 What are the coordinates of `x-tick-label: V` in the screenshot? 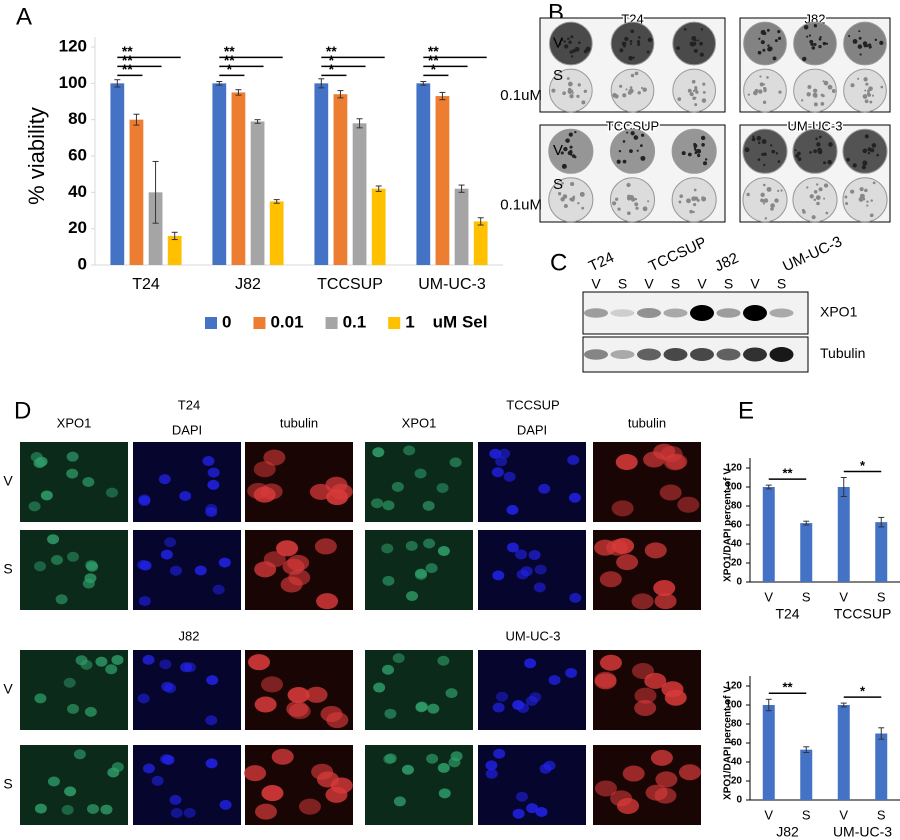 It's located at (768, 596).